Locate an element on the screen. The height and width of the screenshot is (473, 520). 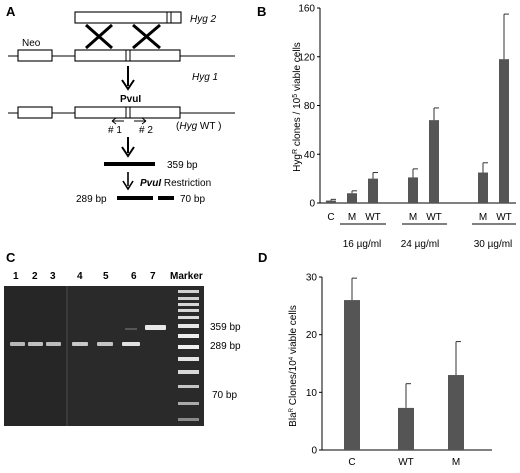
panel-d-label: D is located at coordinates (262, 257).